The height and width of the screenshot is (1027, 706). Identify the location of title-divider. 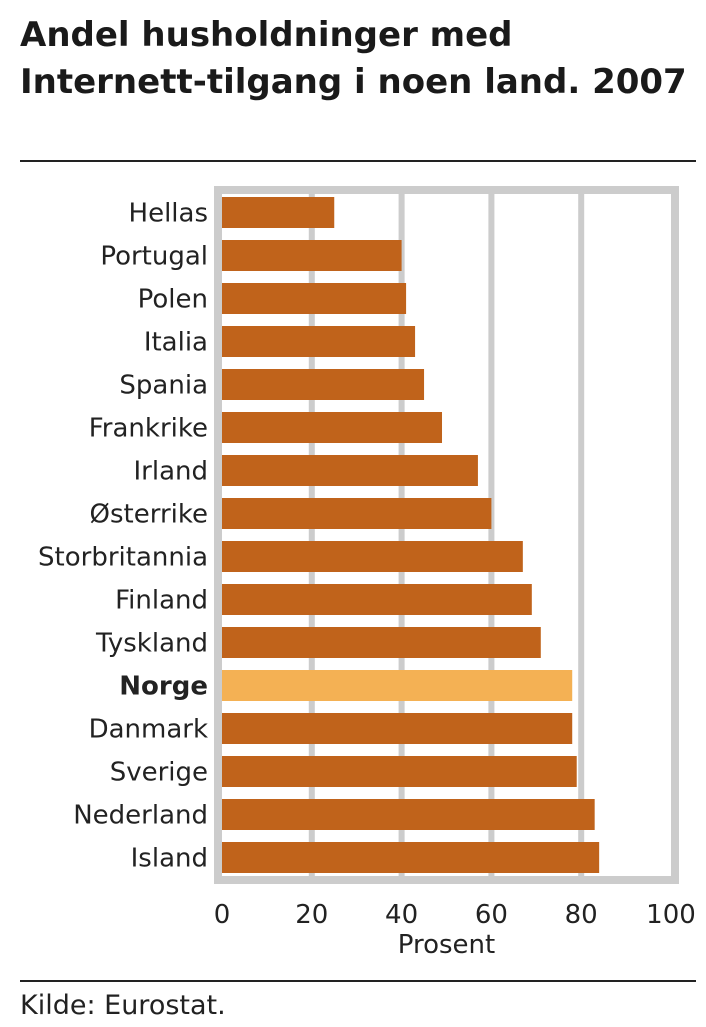
(358, 161).